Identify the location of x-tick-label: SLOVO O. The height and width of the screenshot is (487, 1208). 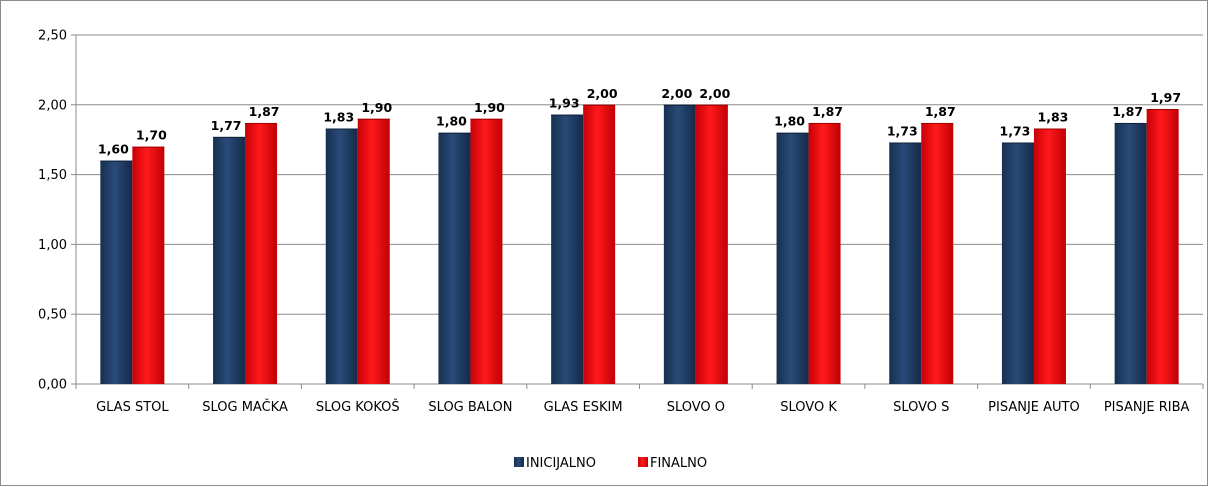
(696, 407).